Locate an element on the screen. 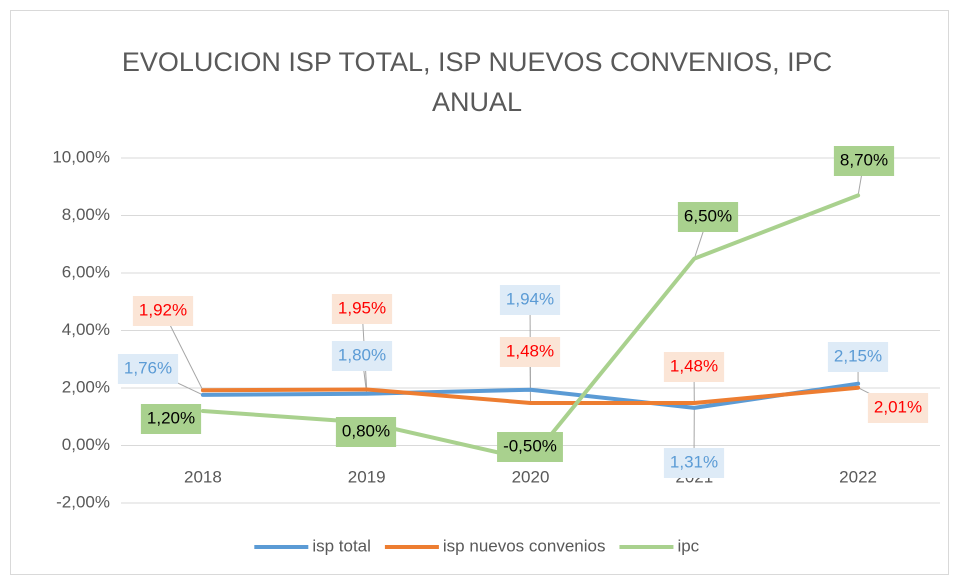 The height and width of the screenshot is (580, 954). y-tick-label: 8,00% is located at coordinates (86, 214).